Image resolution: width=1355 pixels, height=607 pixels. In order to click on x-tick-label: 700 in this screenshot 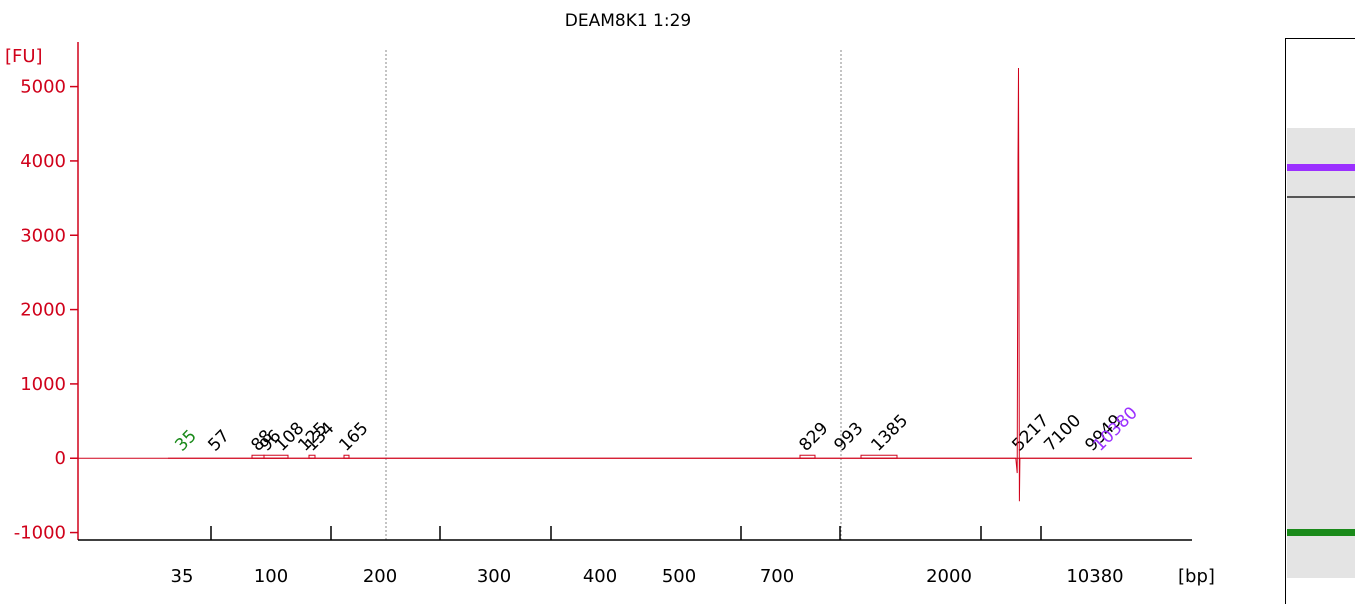, I will do `click(777, 576)`.